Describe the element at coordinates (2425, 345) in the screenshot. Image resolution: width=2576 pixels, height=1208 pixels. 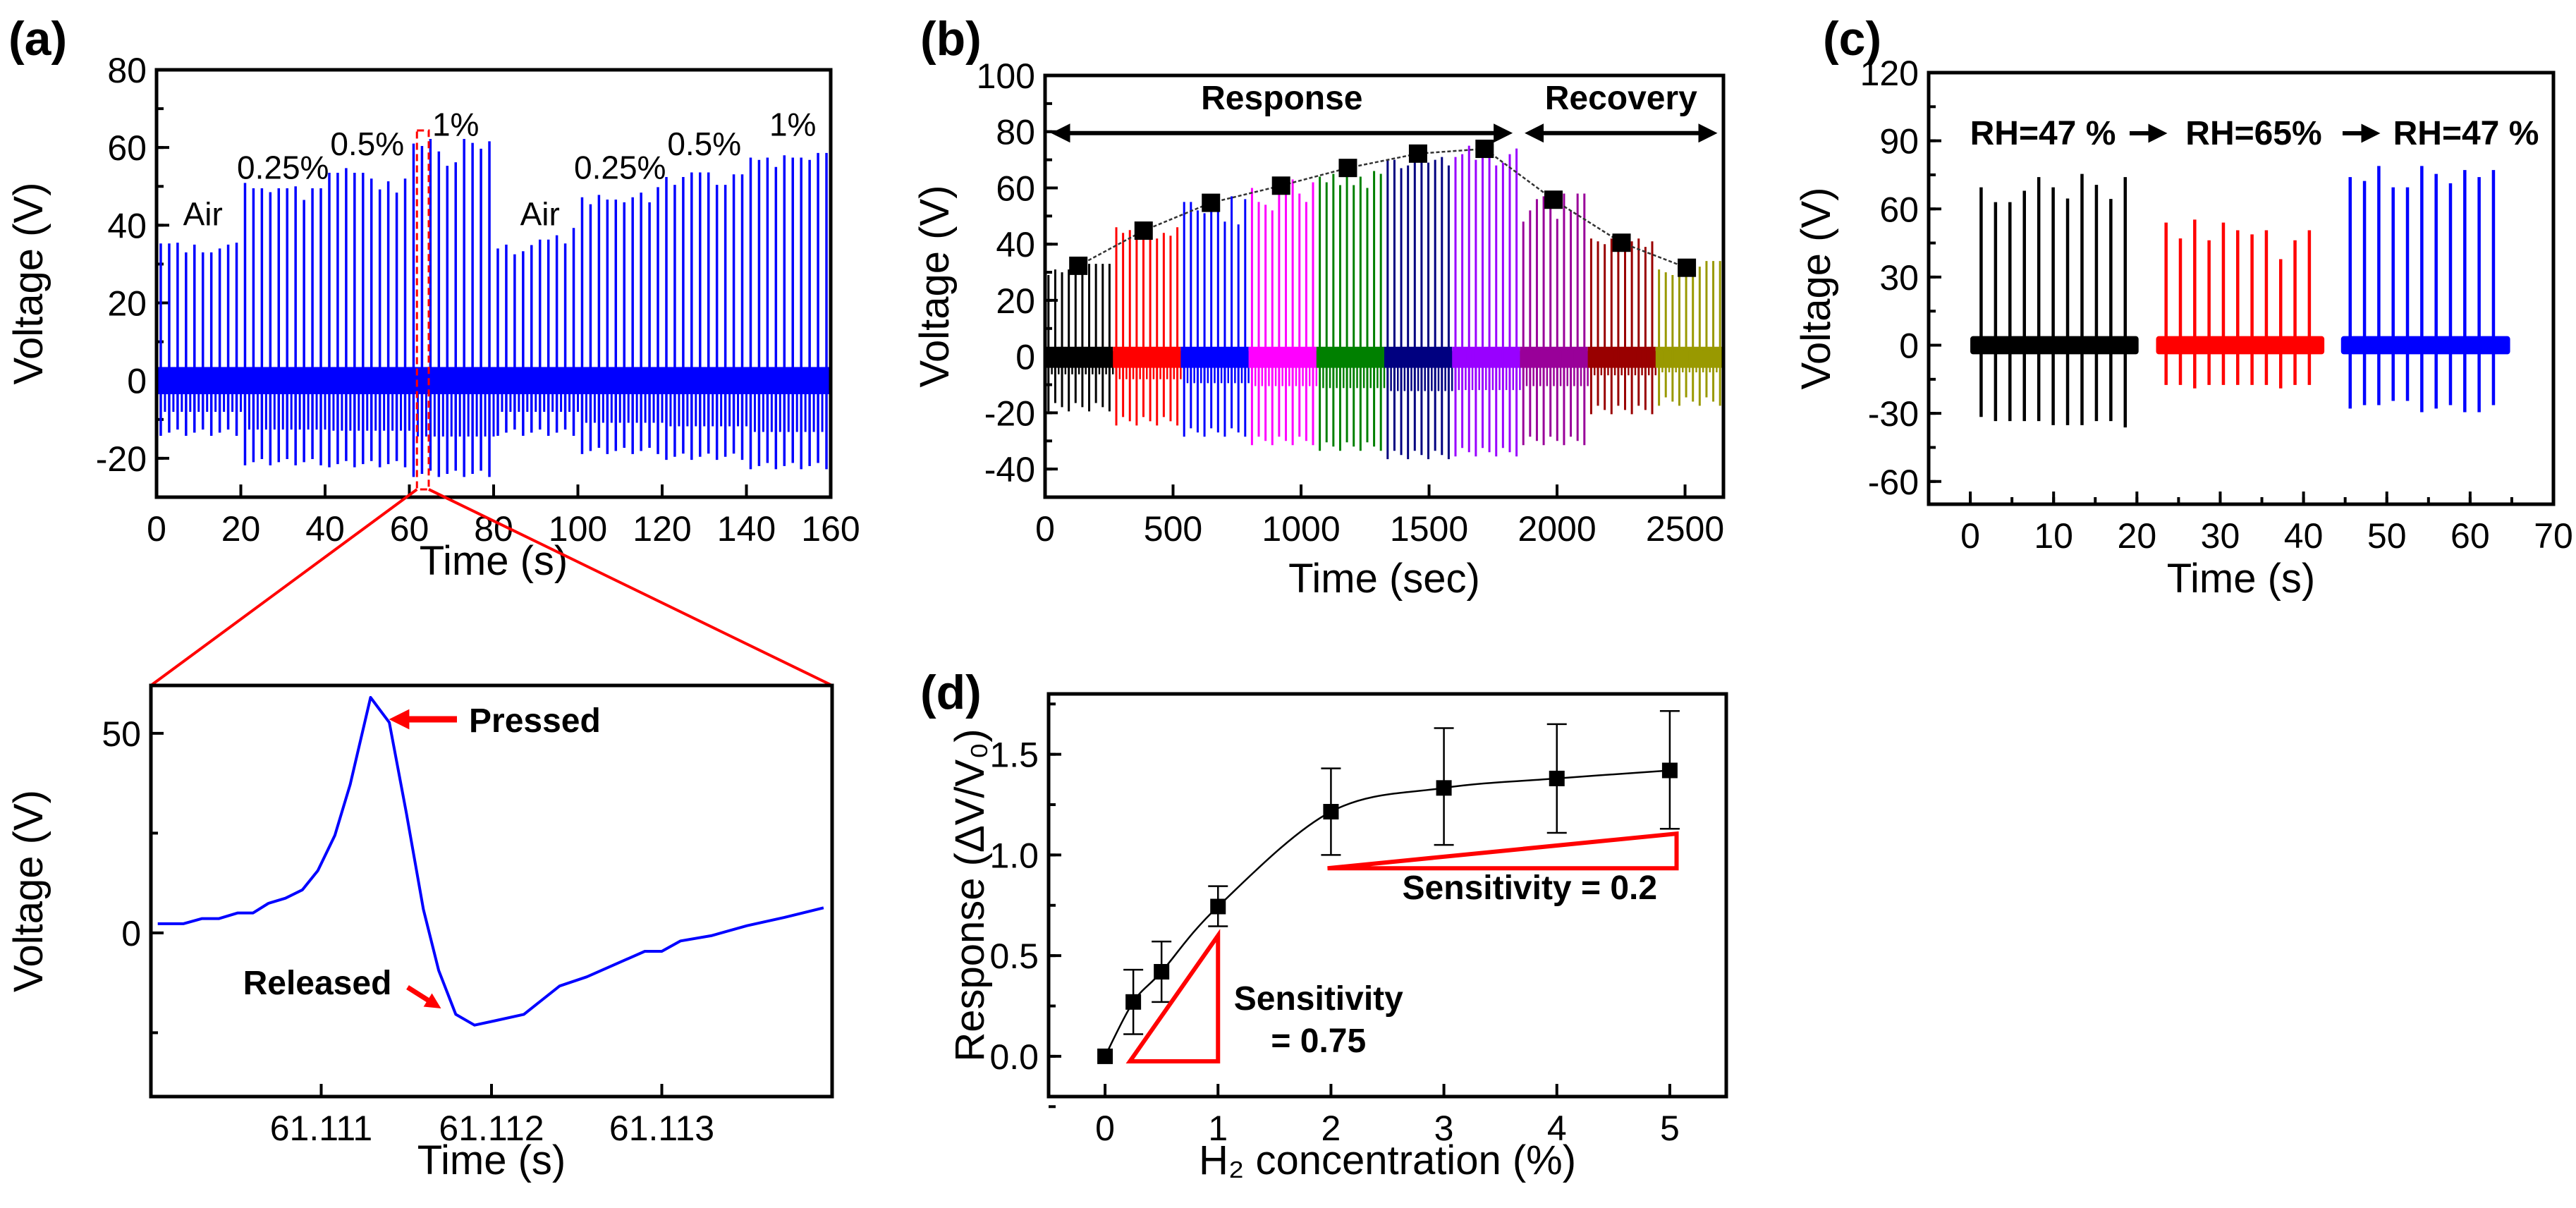
I see `baseline-noise-band` at that location.